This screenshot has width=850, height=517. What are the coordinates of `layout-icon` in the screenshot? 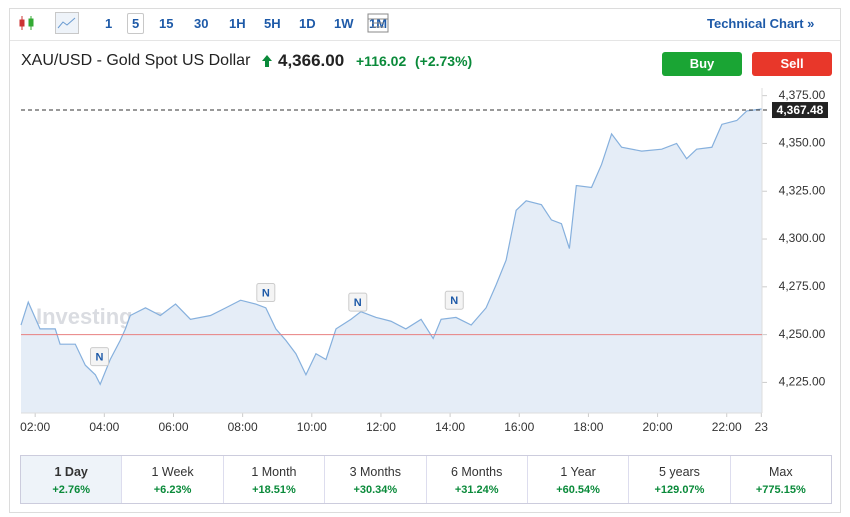 It's located at (378, 23).